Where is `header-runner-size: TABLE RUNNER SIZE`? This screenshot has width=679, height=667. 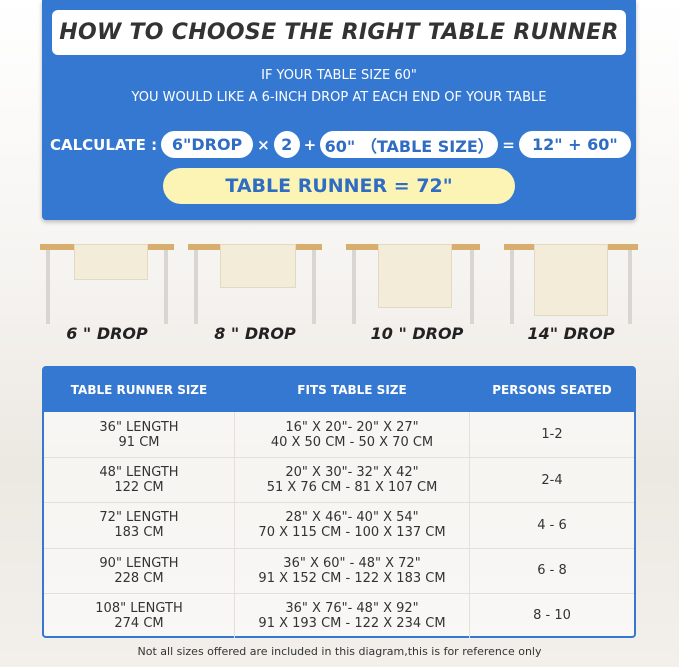
header-runner-size: TABLE RUNNER SIZE is located at coordinates (139, 390).